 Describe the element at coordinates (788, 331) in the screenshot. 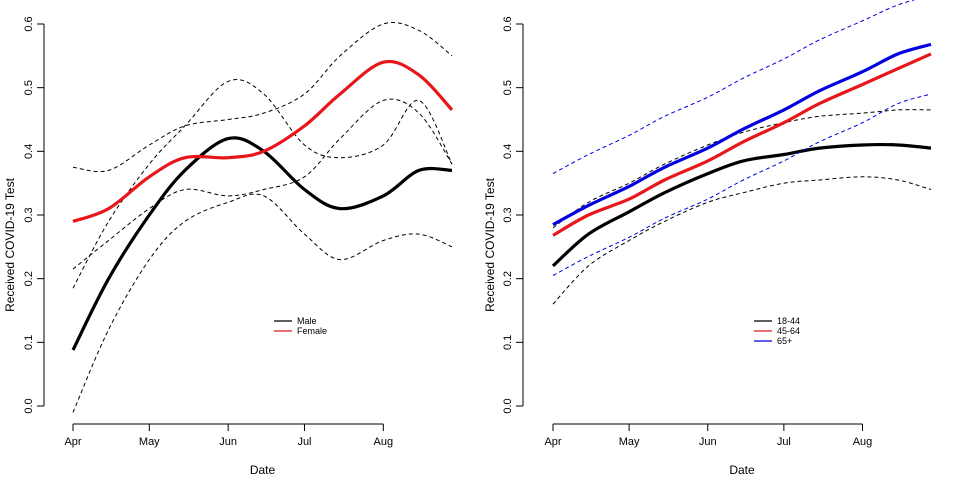

I see `legend-label: 45-64` at that location.